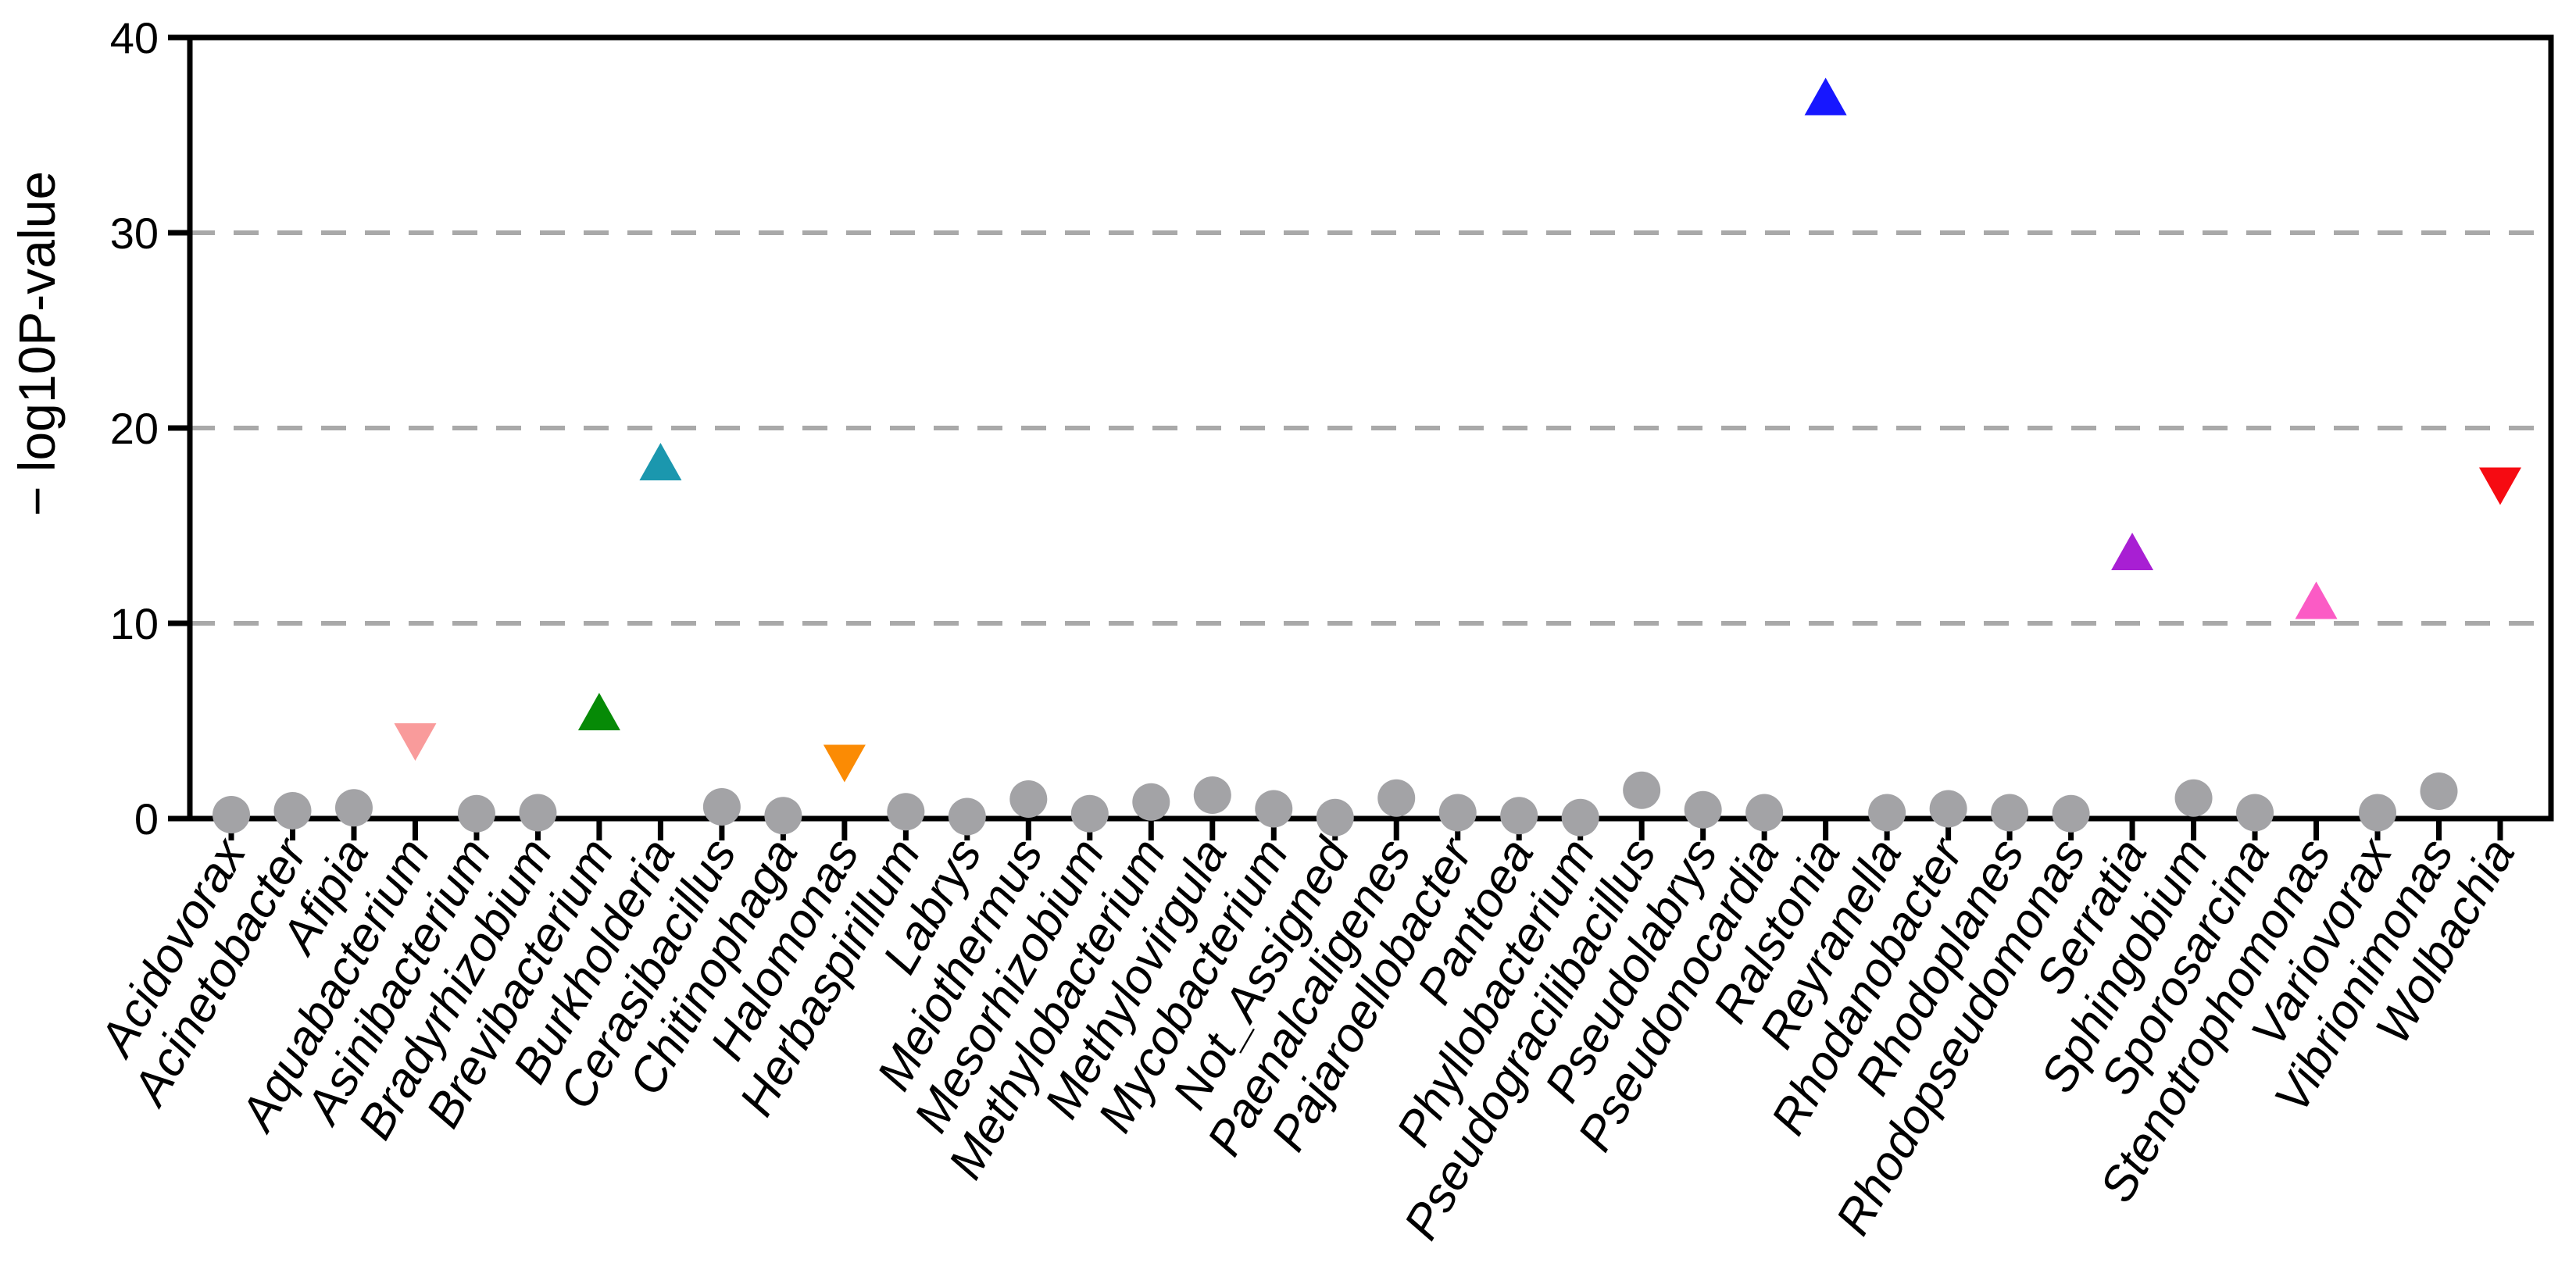  What do you see at coordinates (1580, 817) in the screenshot?
I see `point-Phyllobacterium` at bounding box center [1580, 817].